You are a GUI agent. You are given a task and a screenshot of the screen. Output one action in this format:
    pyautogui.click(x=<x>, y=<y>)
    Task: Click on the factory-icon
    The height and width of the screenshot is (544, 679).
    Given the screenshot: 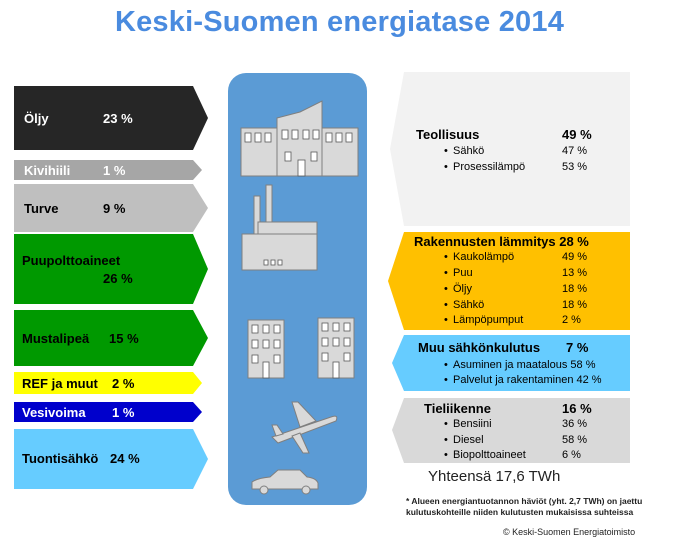 What is the action you would take?
    pyautogui.click(x=279, y=227)
    